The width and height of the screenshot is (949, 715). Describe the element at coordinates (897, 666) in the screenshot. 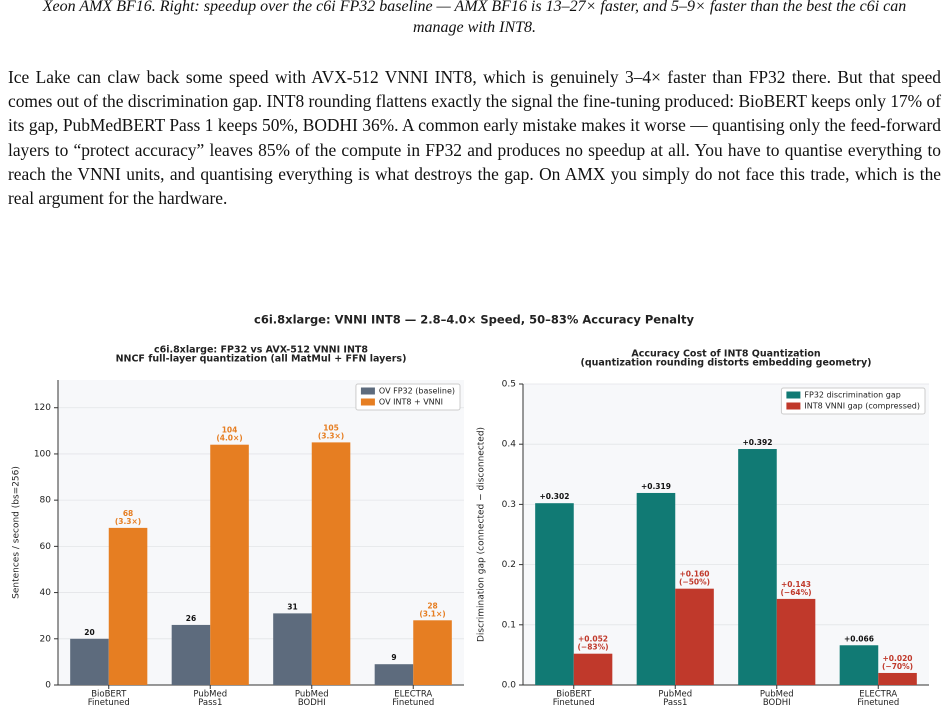

I see `value-label: (−70%)` at that location.